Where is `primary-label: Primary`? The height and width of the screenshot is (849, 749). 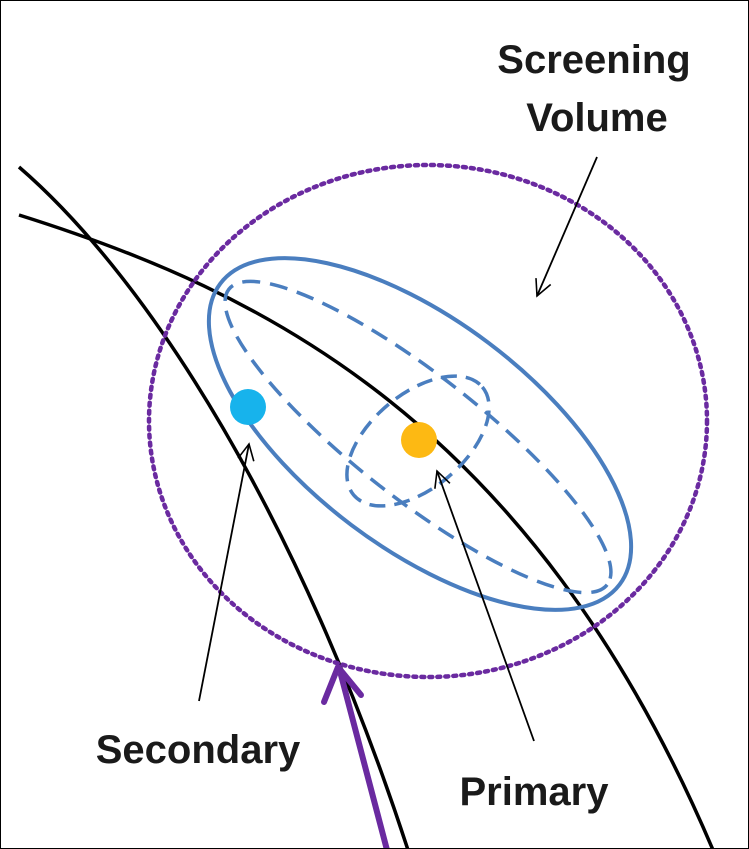
primary-label: Primary is located at coordinates (535, 792).